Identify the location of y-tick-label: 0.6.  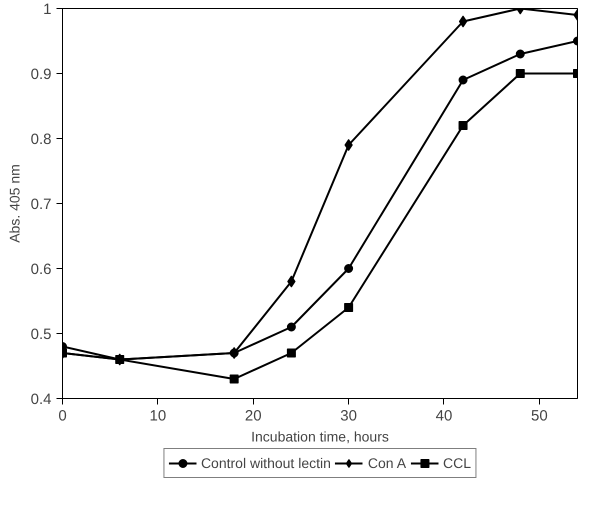
(41, 269).